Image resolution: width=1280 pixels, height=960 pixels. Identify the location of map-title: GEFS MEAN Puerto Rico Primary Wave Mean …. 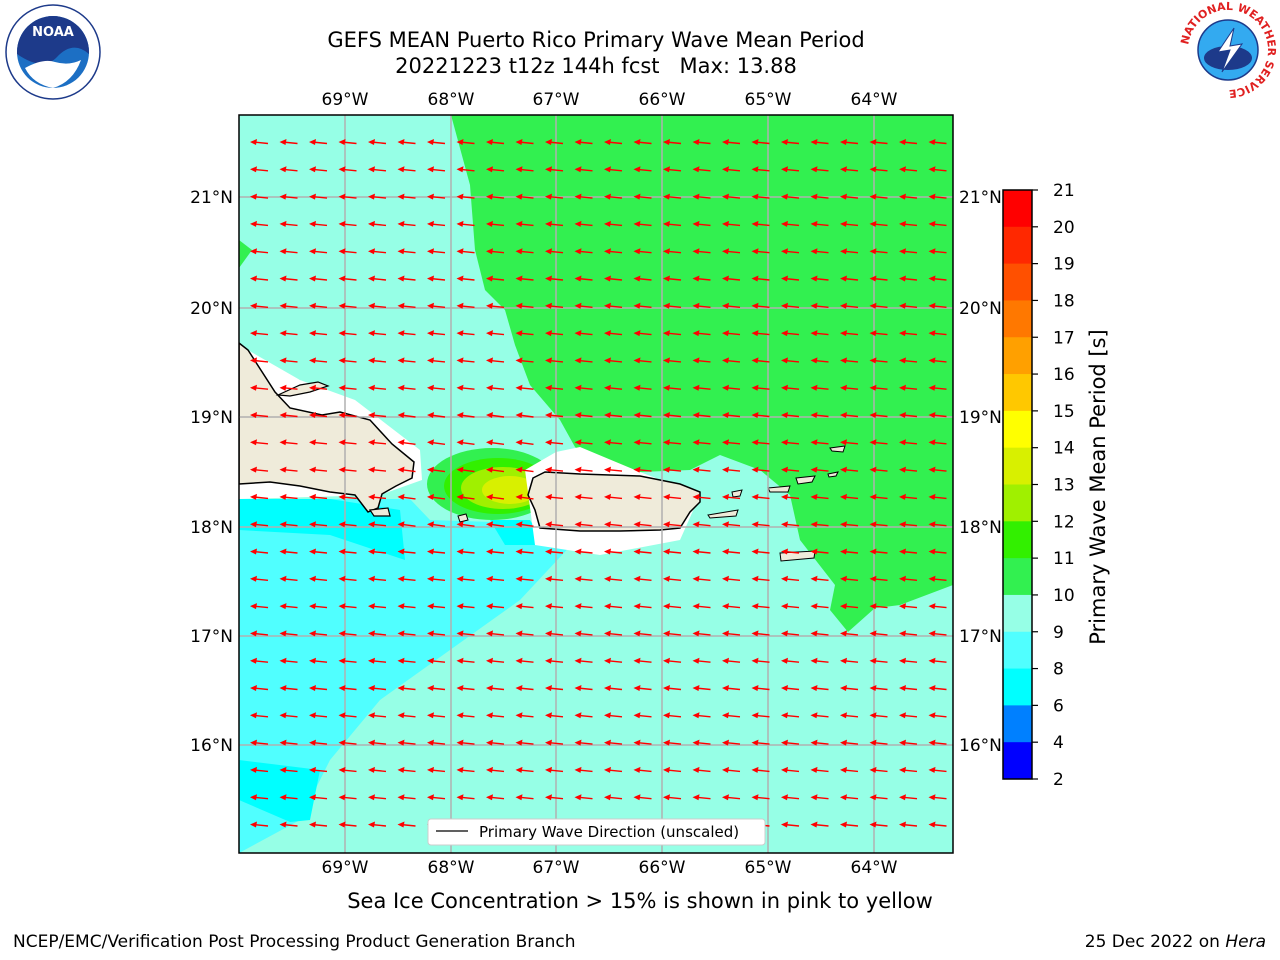
(596, 40).